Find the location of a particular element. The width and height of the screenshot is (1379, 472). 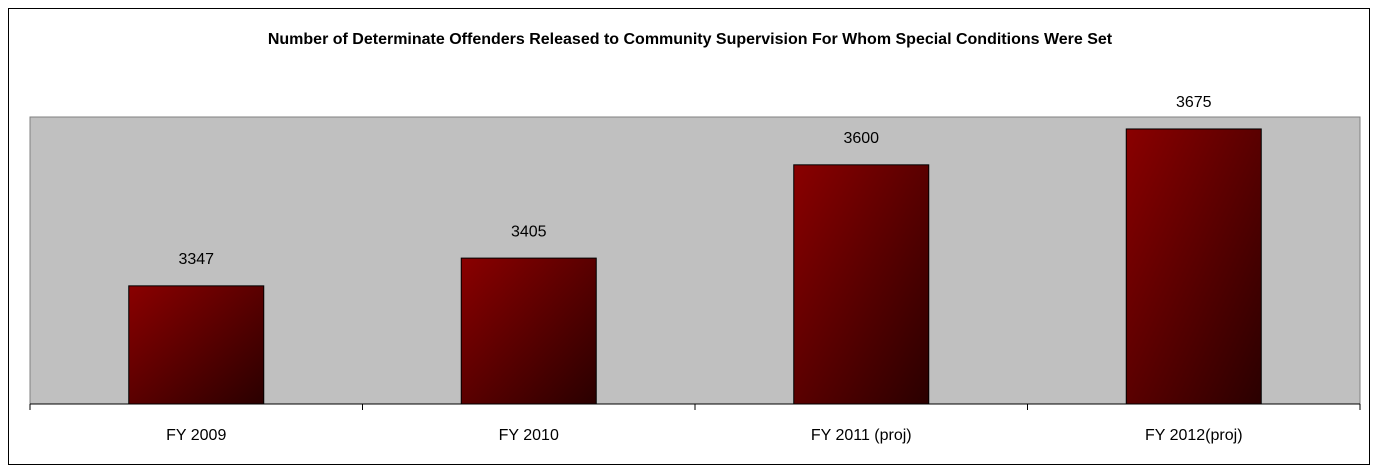

x-tick-label: FY 2012(proj) is located at coordinates (1194, 435).